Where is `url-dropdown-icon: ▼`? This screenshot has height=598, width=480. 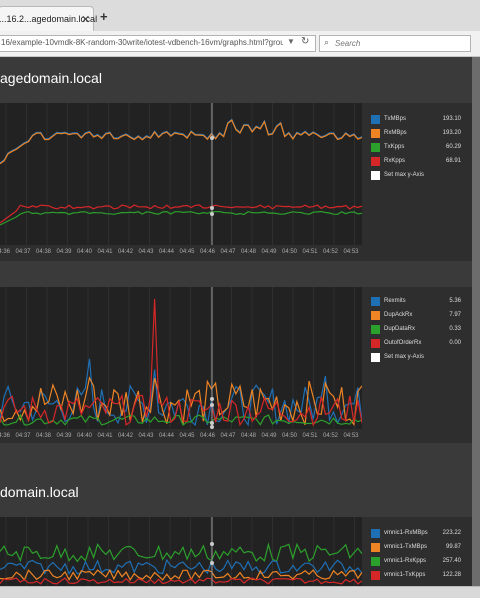 url-dropdown-icon: ▼ is located at coordinates (291, 41).